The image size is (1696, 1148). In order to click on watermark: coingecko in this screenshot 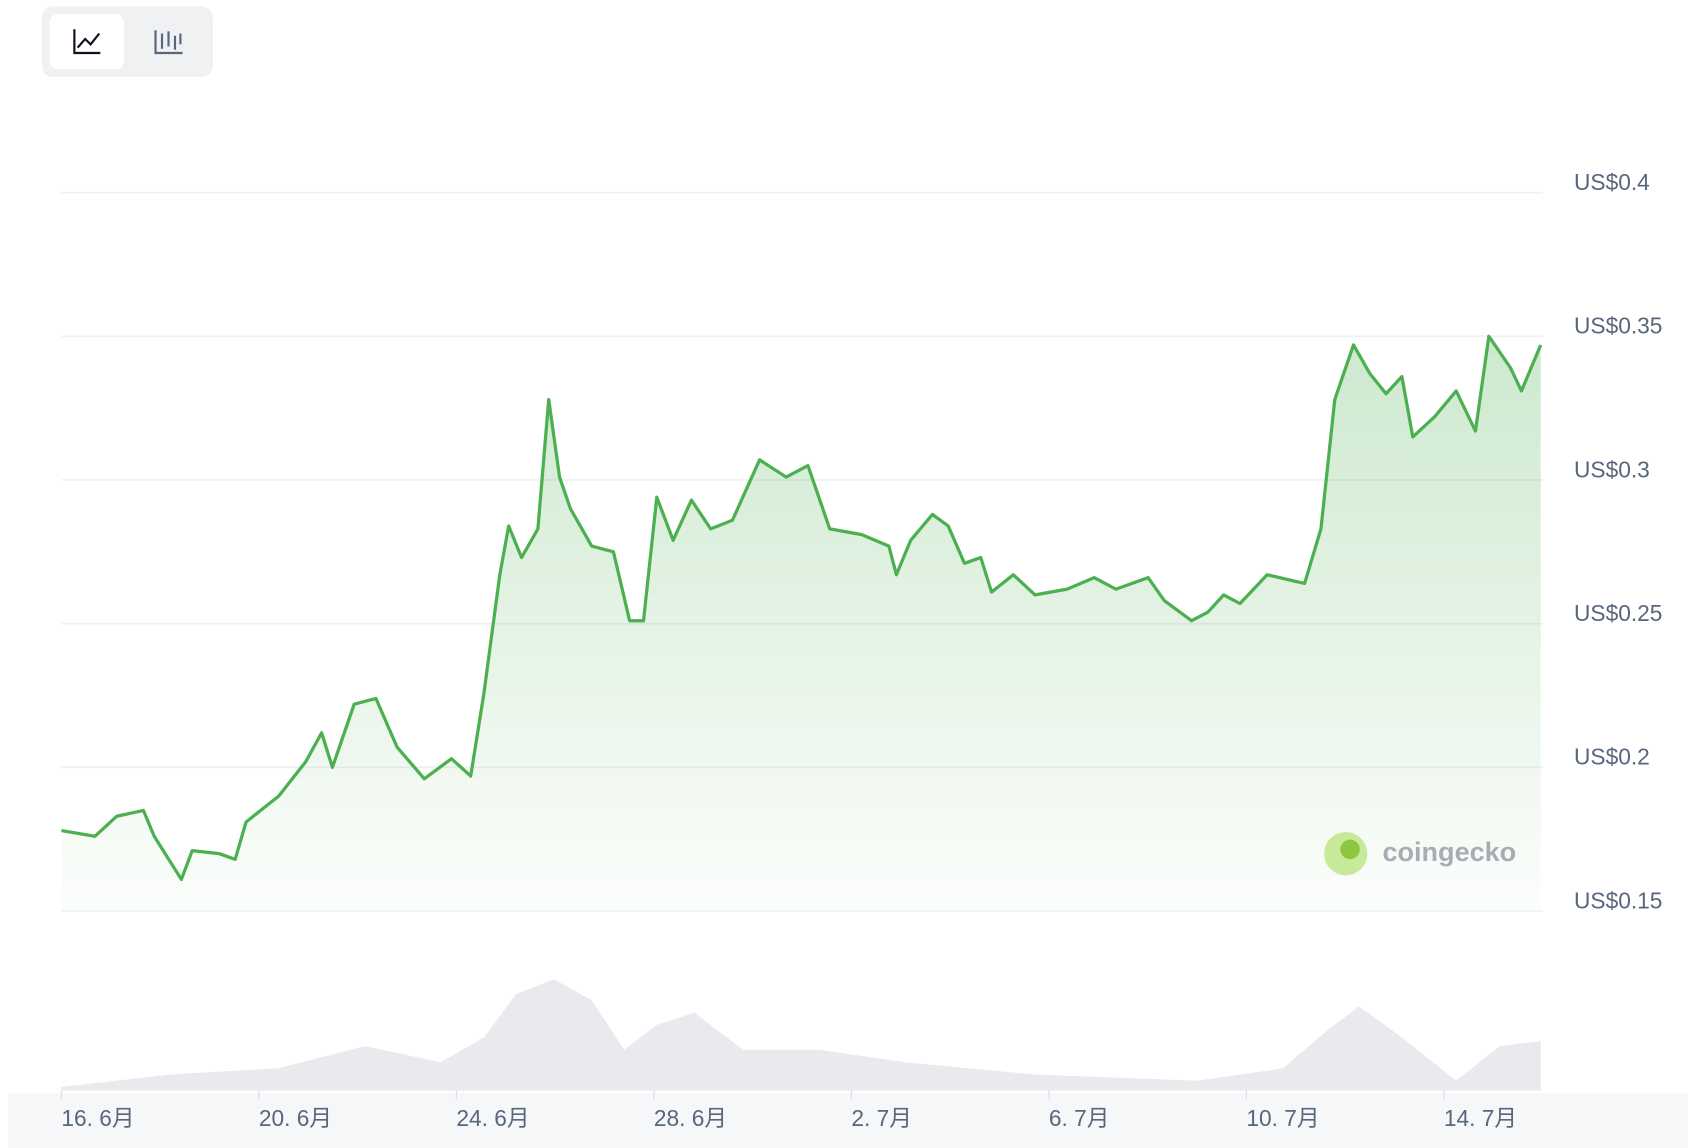, I will do `click(1420, 854)`.